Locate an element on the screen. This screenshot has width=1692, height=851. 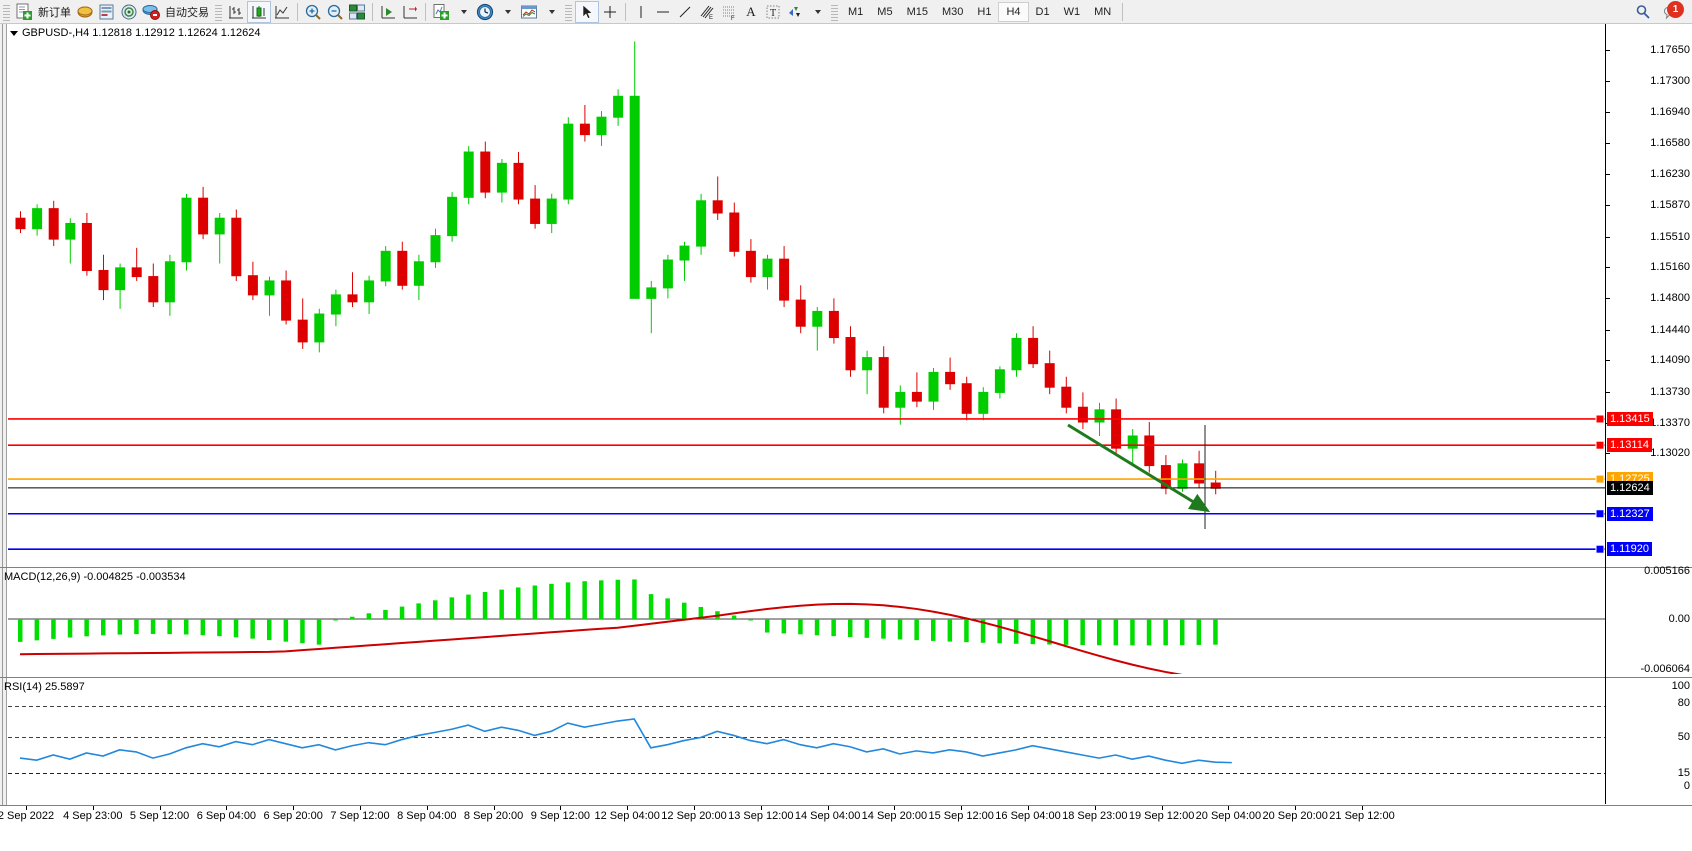
macd-scale-mid: 0.00 is located at coordinates (1679, 619).